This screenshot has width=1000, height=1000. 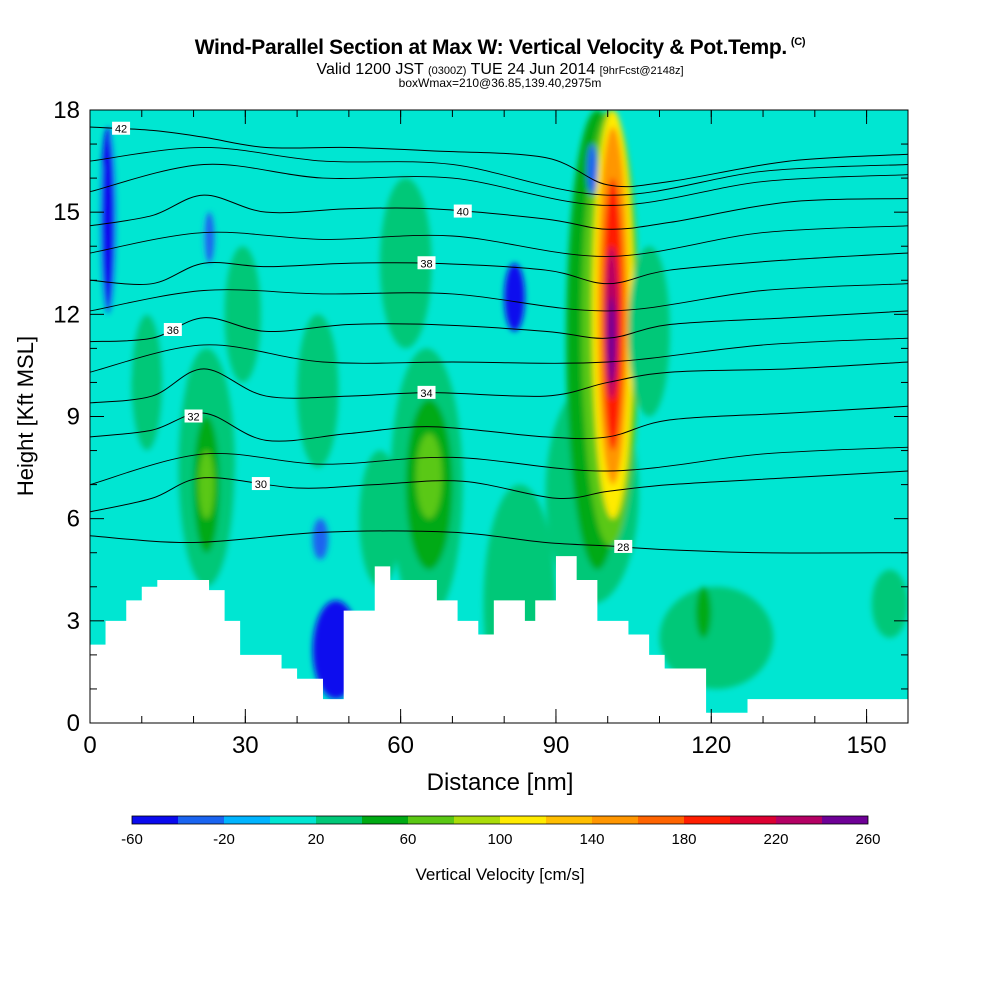 I want to click on theta-label-36: 36, so click(x=173, y=331).